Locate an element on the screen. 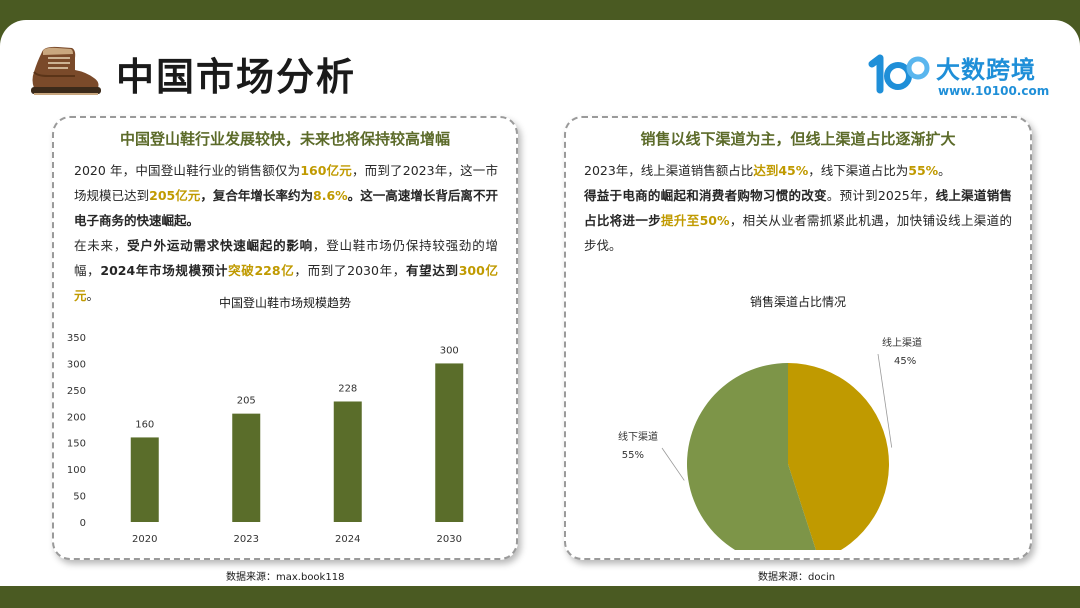 The image size is (1080, 608). paragraph-1: 2023年，线上渠道销售额占比达到45%，线下渠道占比为55%。 is located at coordinates (798, 170).